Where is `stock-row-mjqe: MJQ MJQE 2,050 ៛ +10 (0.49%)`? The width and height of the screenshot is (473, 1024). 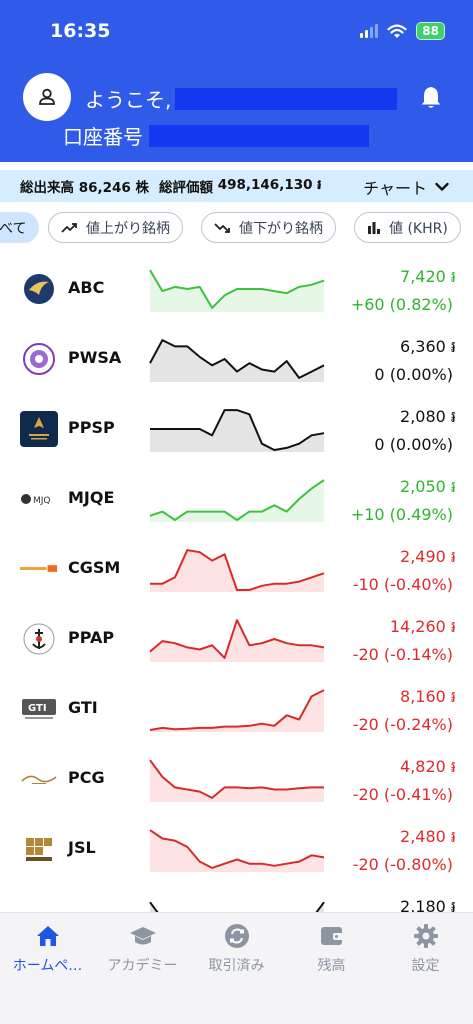 stock-row-mjqe: MJQ MJQE 2,050 ៛ +10 (0.49%) is located at coordinates (236, 499).